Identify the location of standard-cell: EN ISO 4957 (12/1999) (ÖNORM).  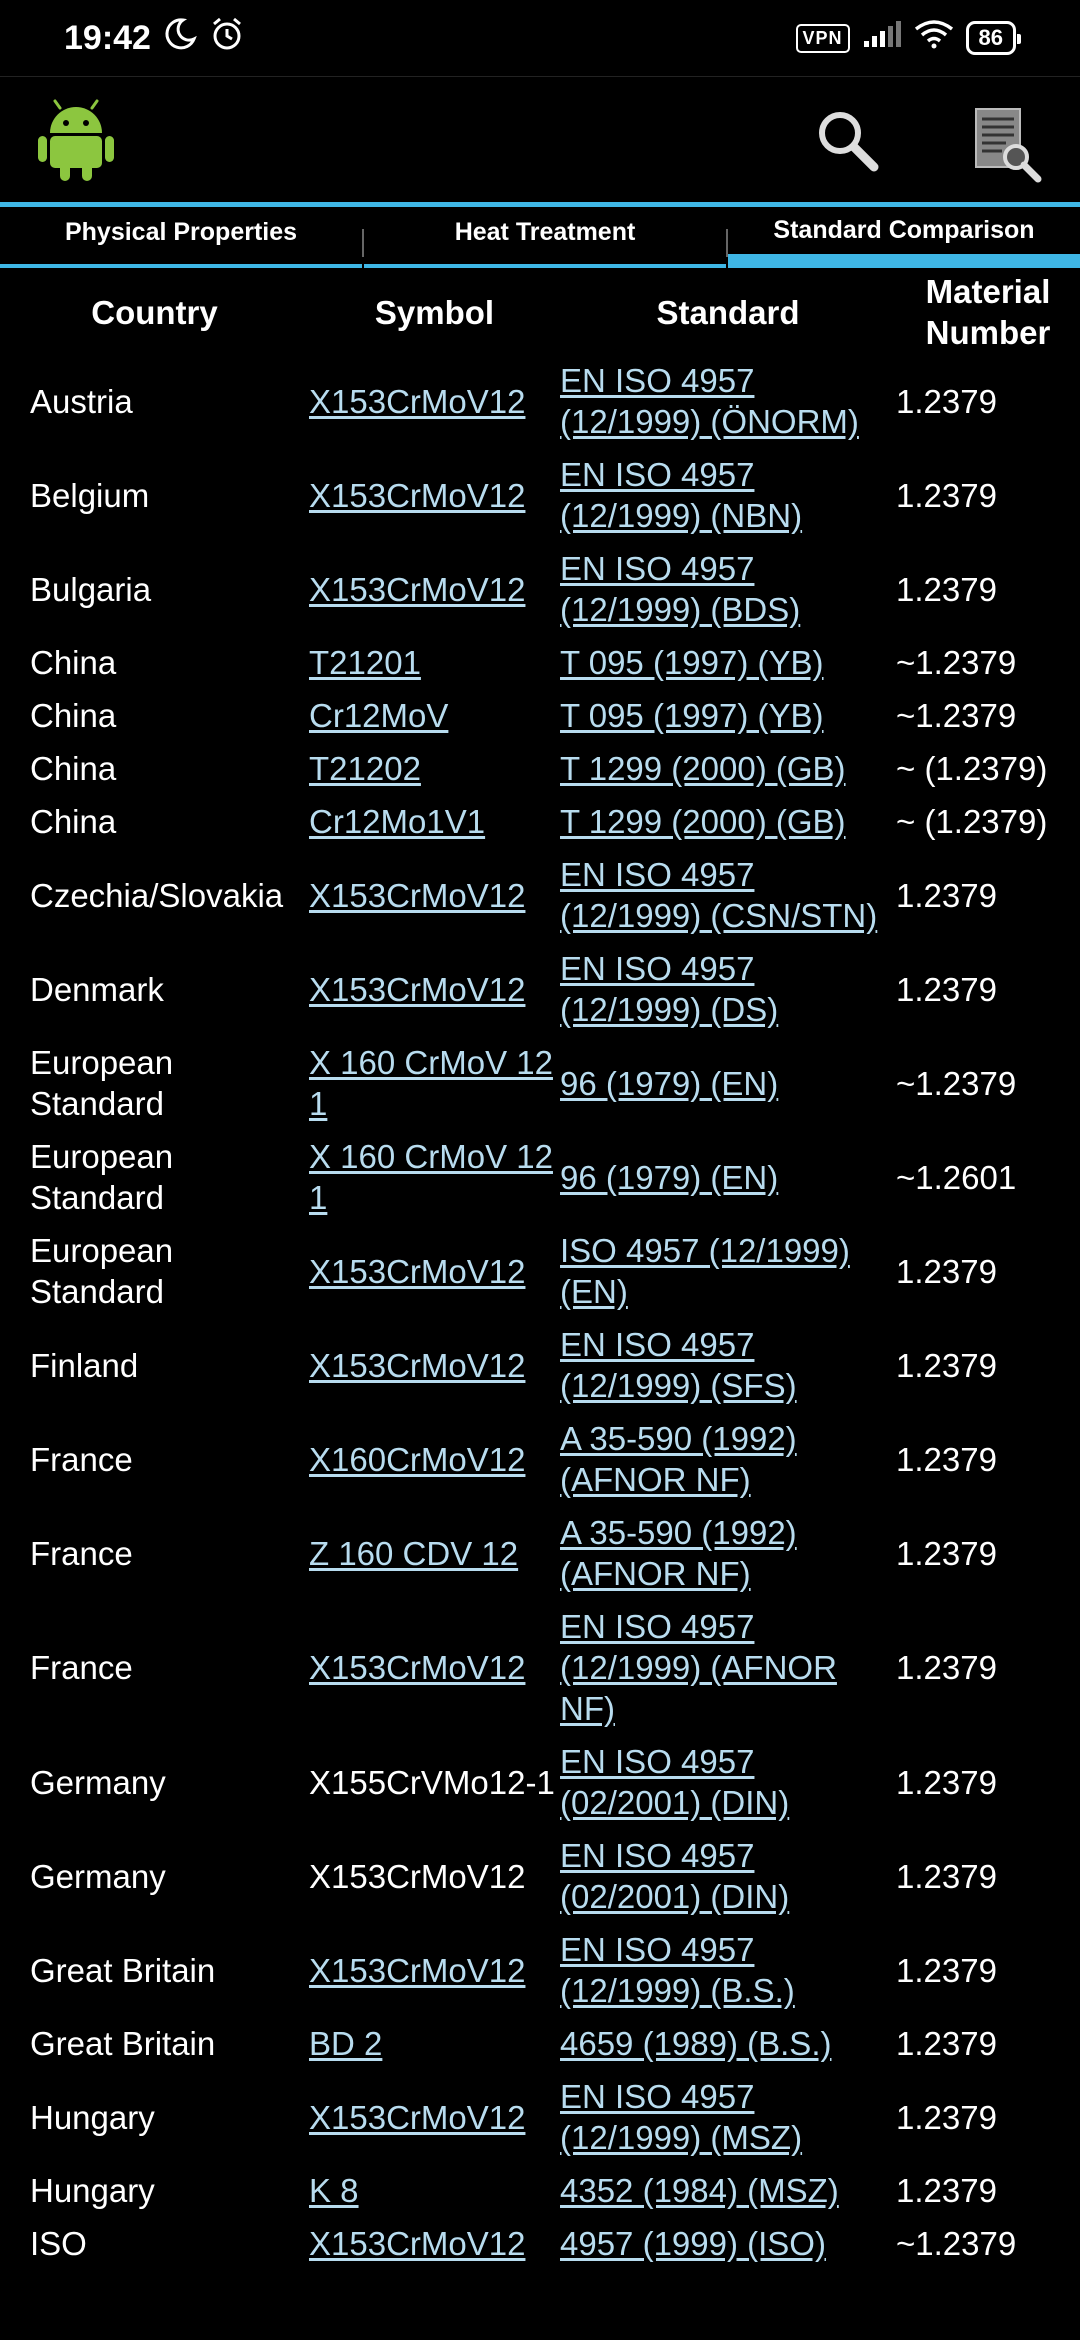
(728, 401).